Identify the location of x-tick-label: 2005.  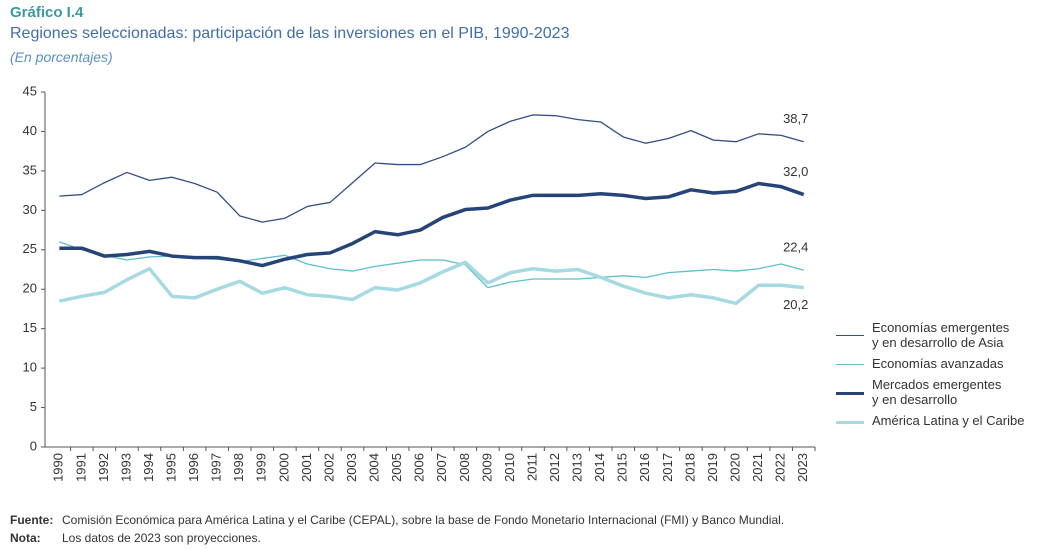
(396, 467).